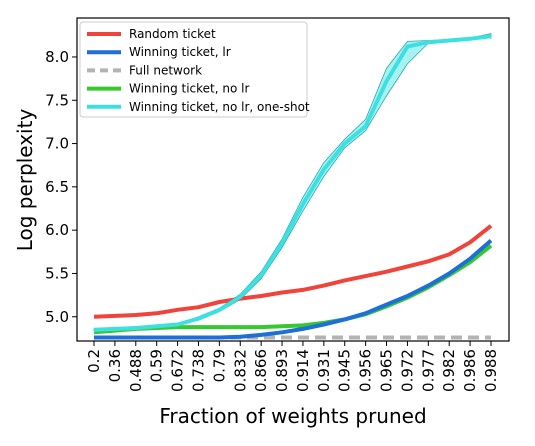  I want to click on legend-box, so click(193, 69).